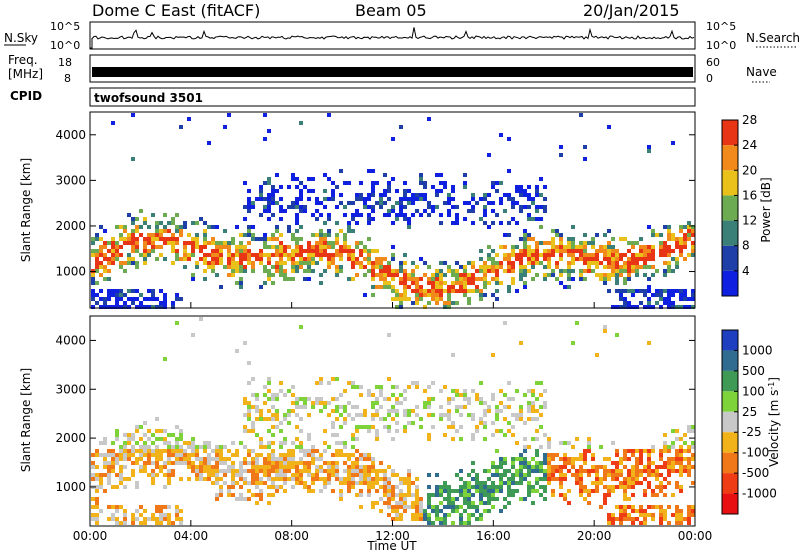 The height and width of the screenshot is (554, 800). What do you see at coordinates (493, 536) in the screenshot?
I see `x-tick-label: 16:00` at bounding box center [493, 536].